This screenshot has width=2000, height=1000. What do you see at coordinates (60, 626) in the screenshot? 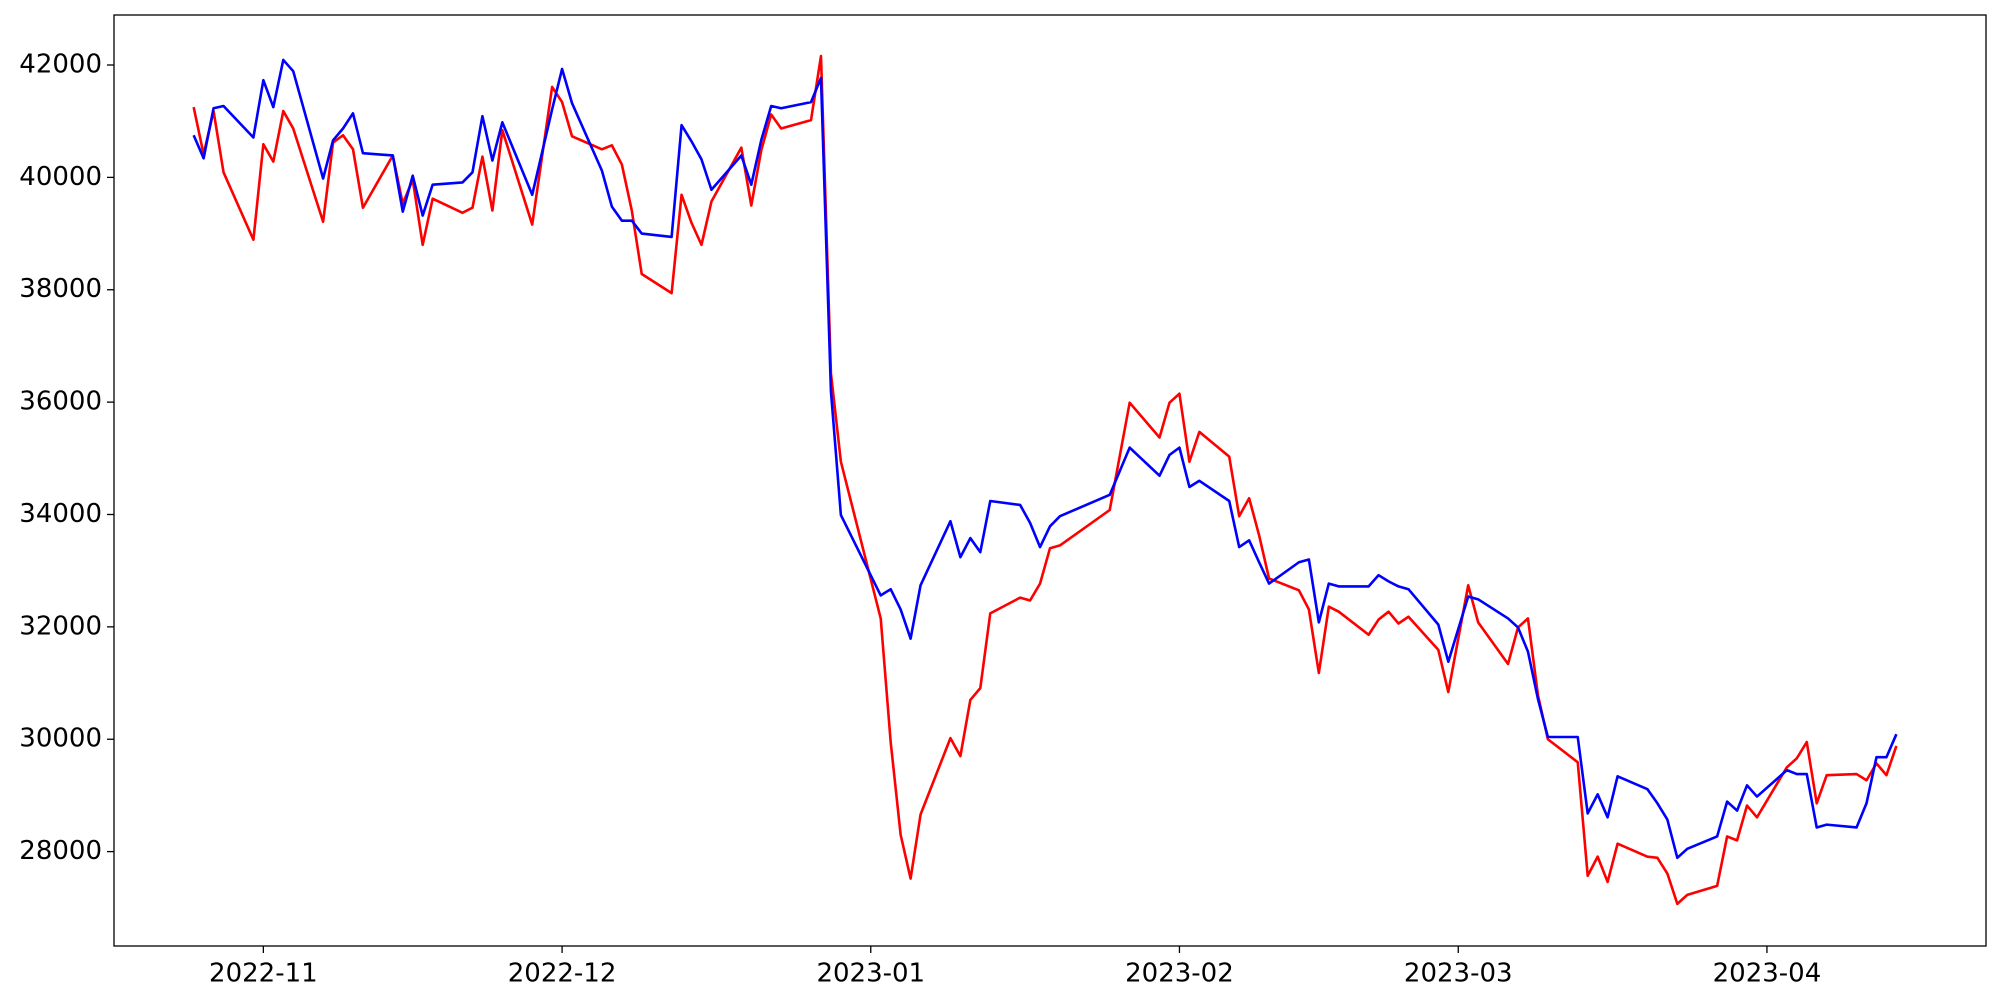
I see `y-tick-label: 32000` at bounding box center [60, 626].